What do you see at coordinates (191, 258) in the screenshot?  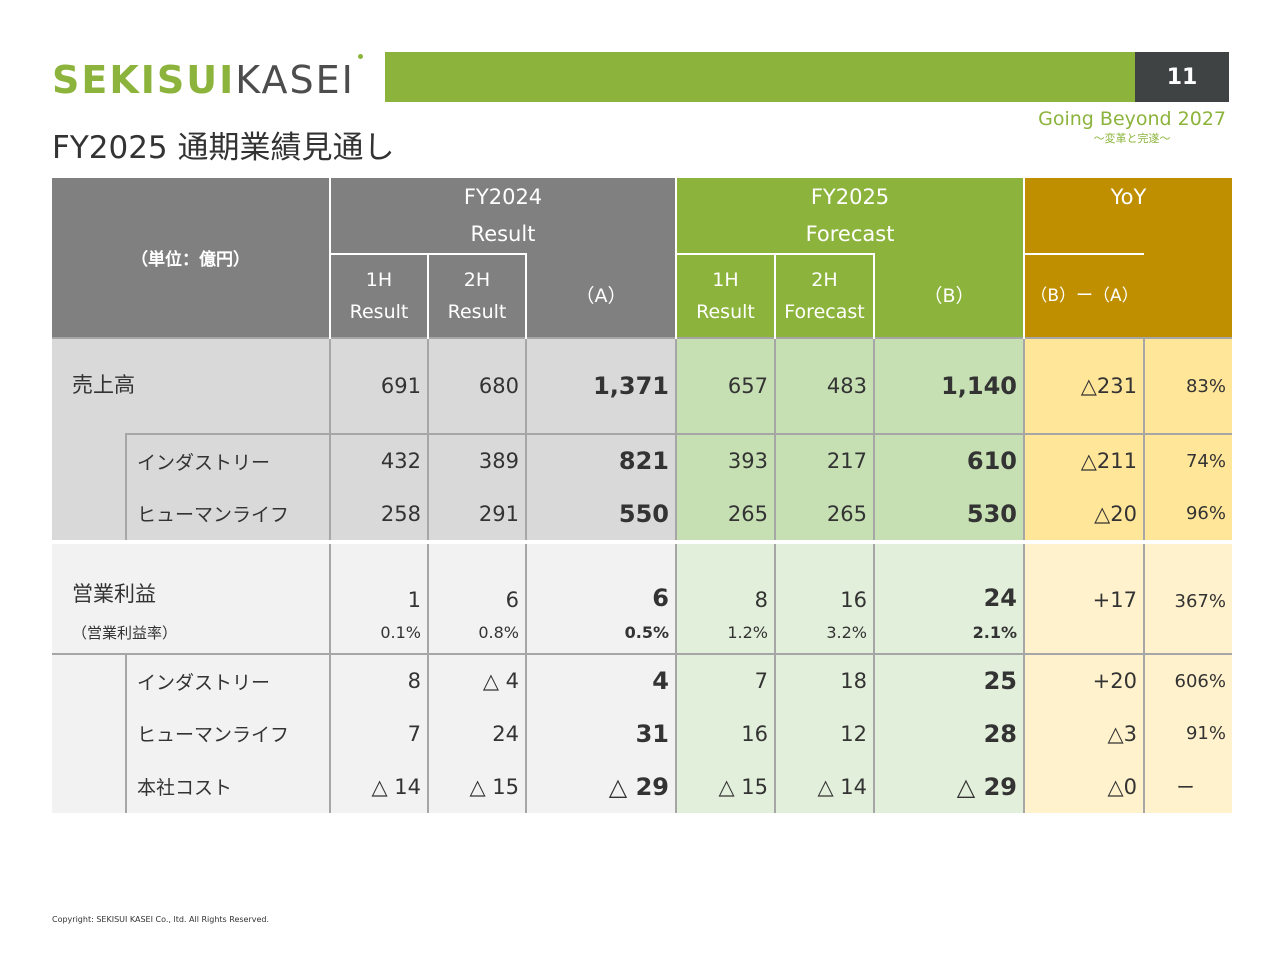 I see `unit-label: （単位：億円）` at bounding box center [191, 258].